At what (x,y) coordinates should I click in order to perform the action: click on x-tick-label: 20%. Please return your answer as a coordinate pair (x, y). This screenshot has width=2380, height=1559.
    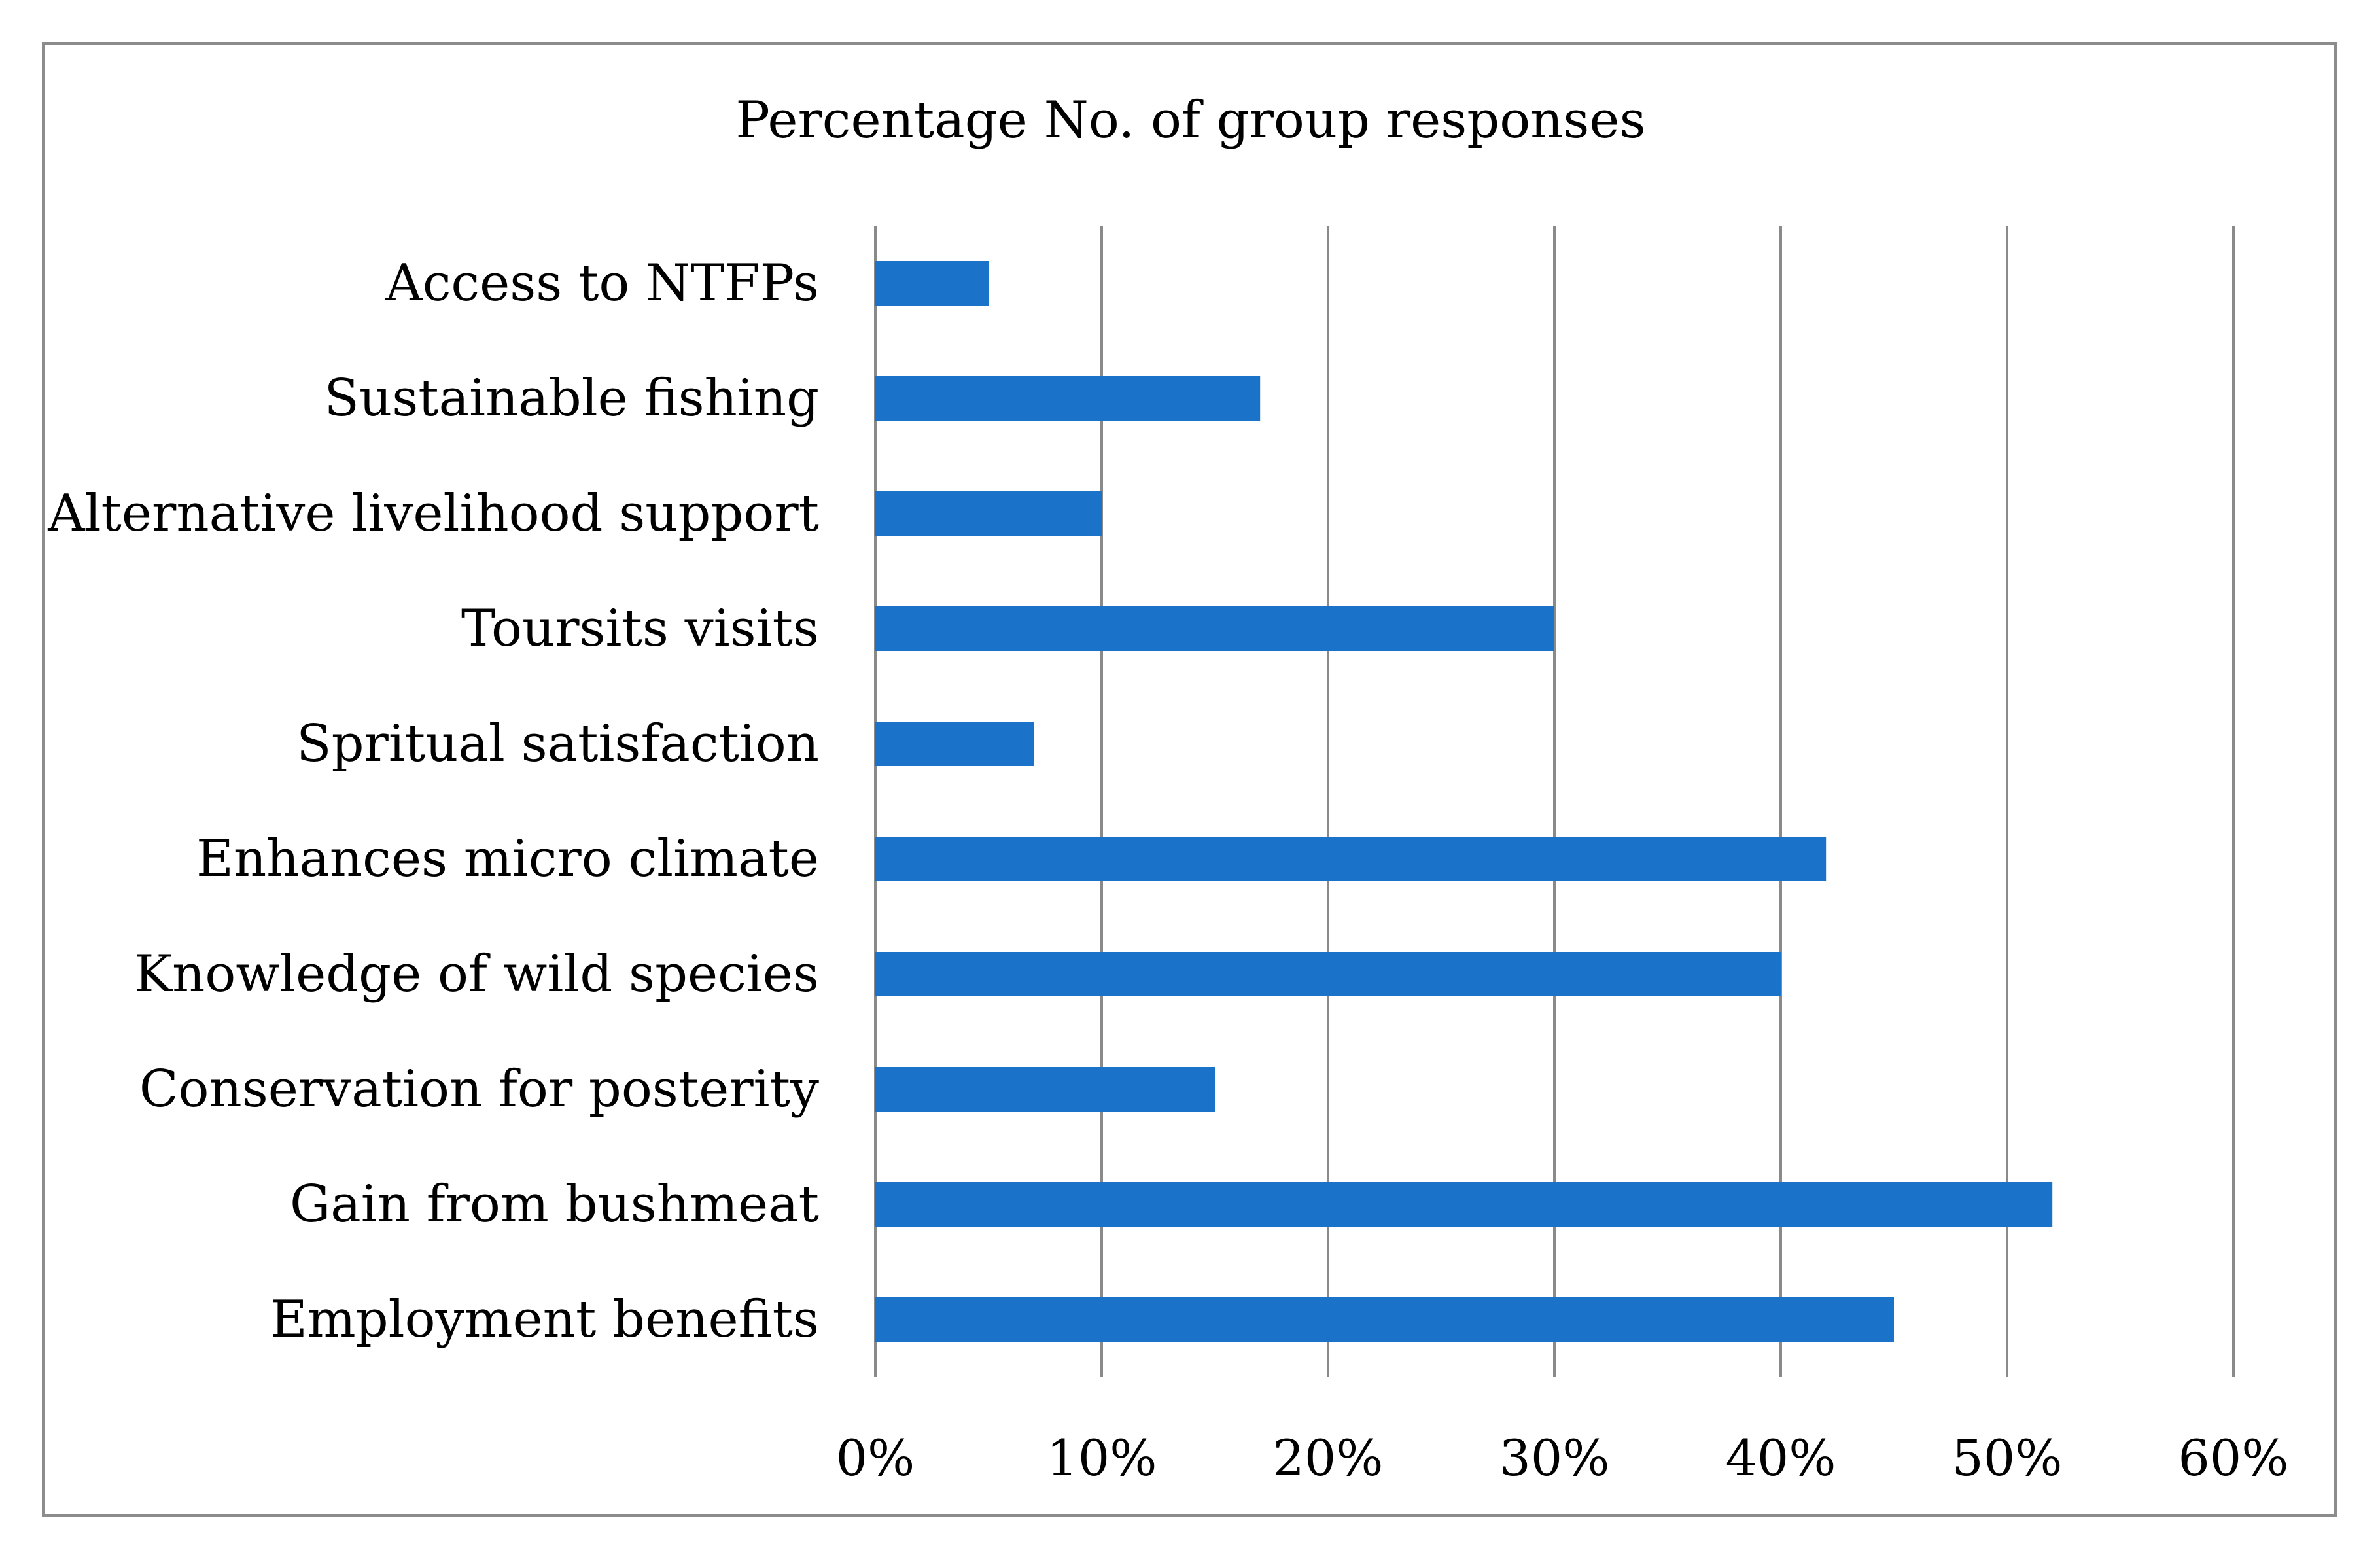
    Looking at the image, I should click on (1328, 1458).